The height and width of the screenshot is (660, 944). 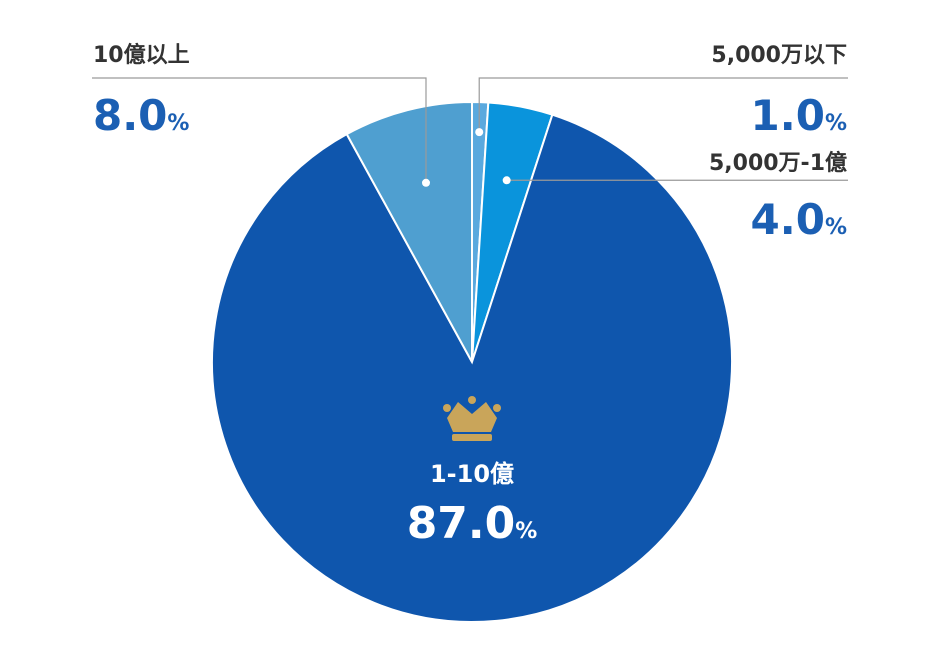 What do you see at coordinates (472, 418) in the screenshot?
I see `crown-icon` at bounding box center [472, 418].